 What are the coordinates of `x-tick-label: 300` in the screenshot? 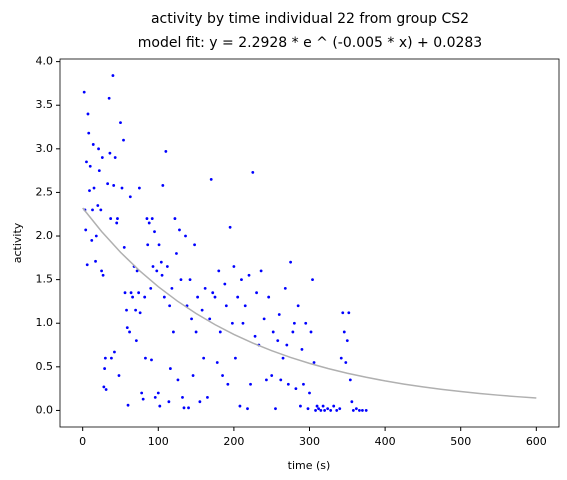 It's located at (309, 441).